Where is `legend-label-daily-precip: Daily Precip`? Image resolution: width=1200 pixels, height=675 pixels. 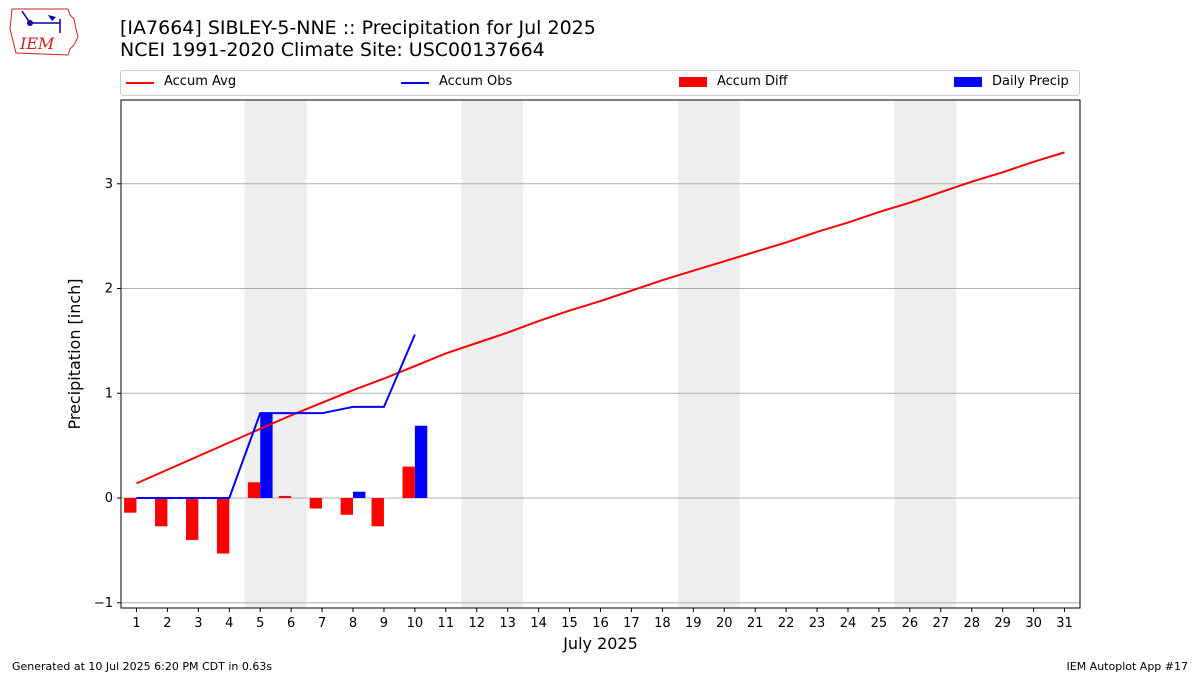 legend-label-daily-precip: Daily Precip is located at coordinates (1030, 81).